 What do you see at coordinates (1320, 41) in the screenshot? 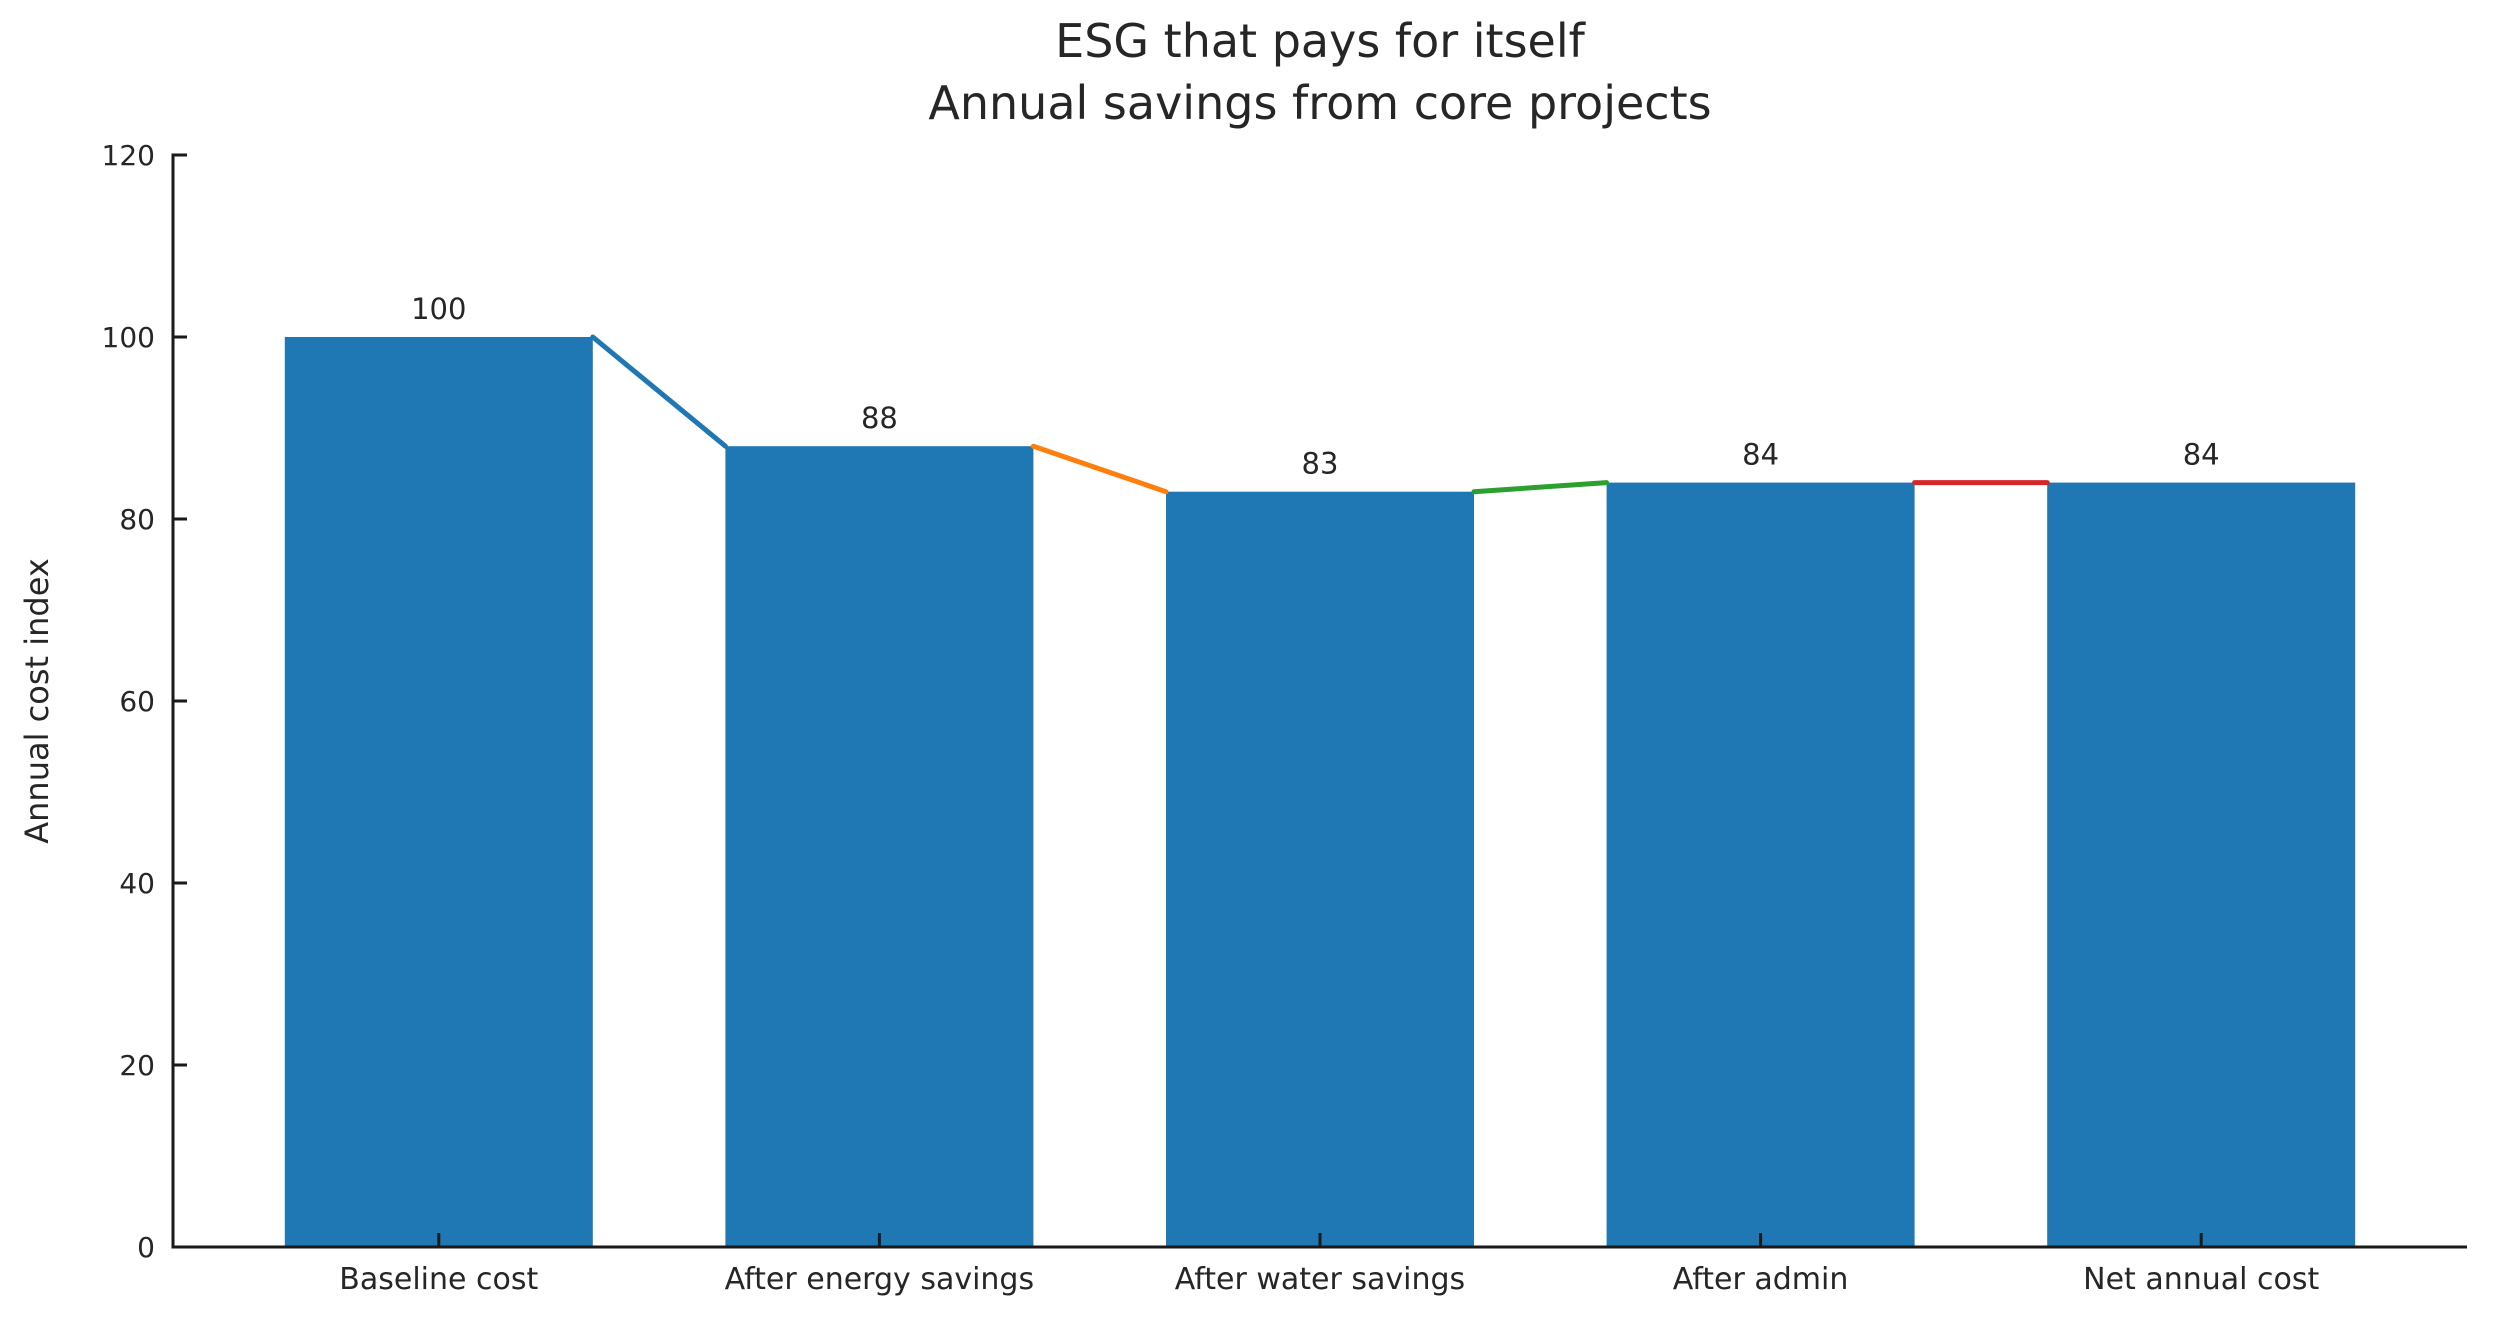
I see `chart-title-line1: ESG that pays for itself` at bounding box center [1320, 41].